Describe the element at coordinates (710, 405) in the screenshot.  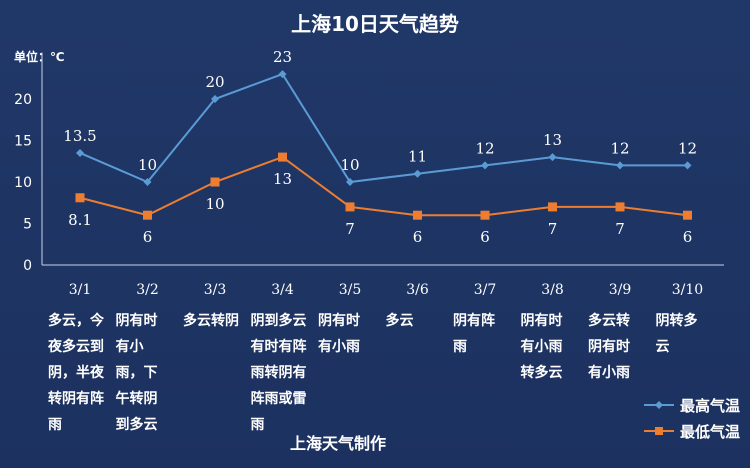
I see `legend-label-high: 最高气温` at that location.